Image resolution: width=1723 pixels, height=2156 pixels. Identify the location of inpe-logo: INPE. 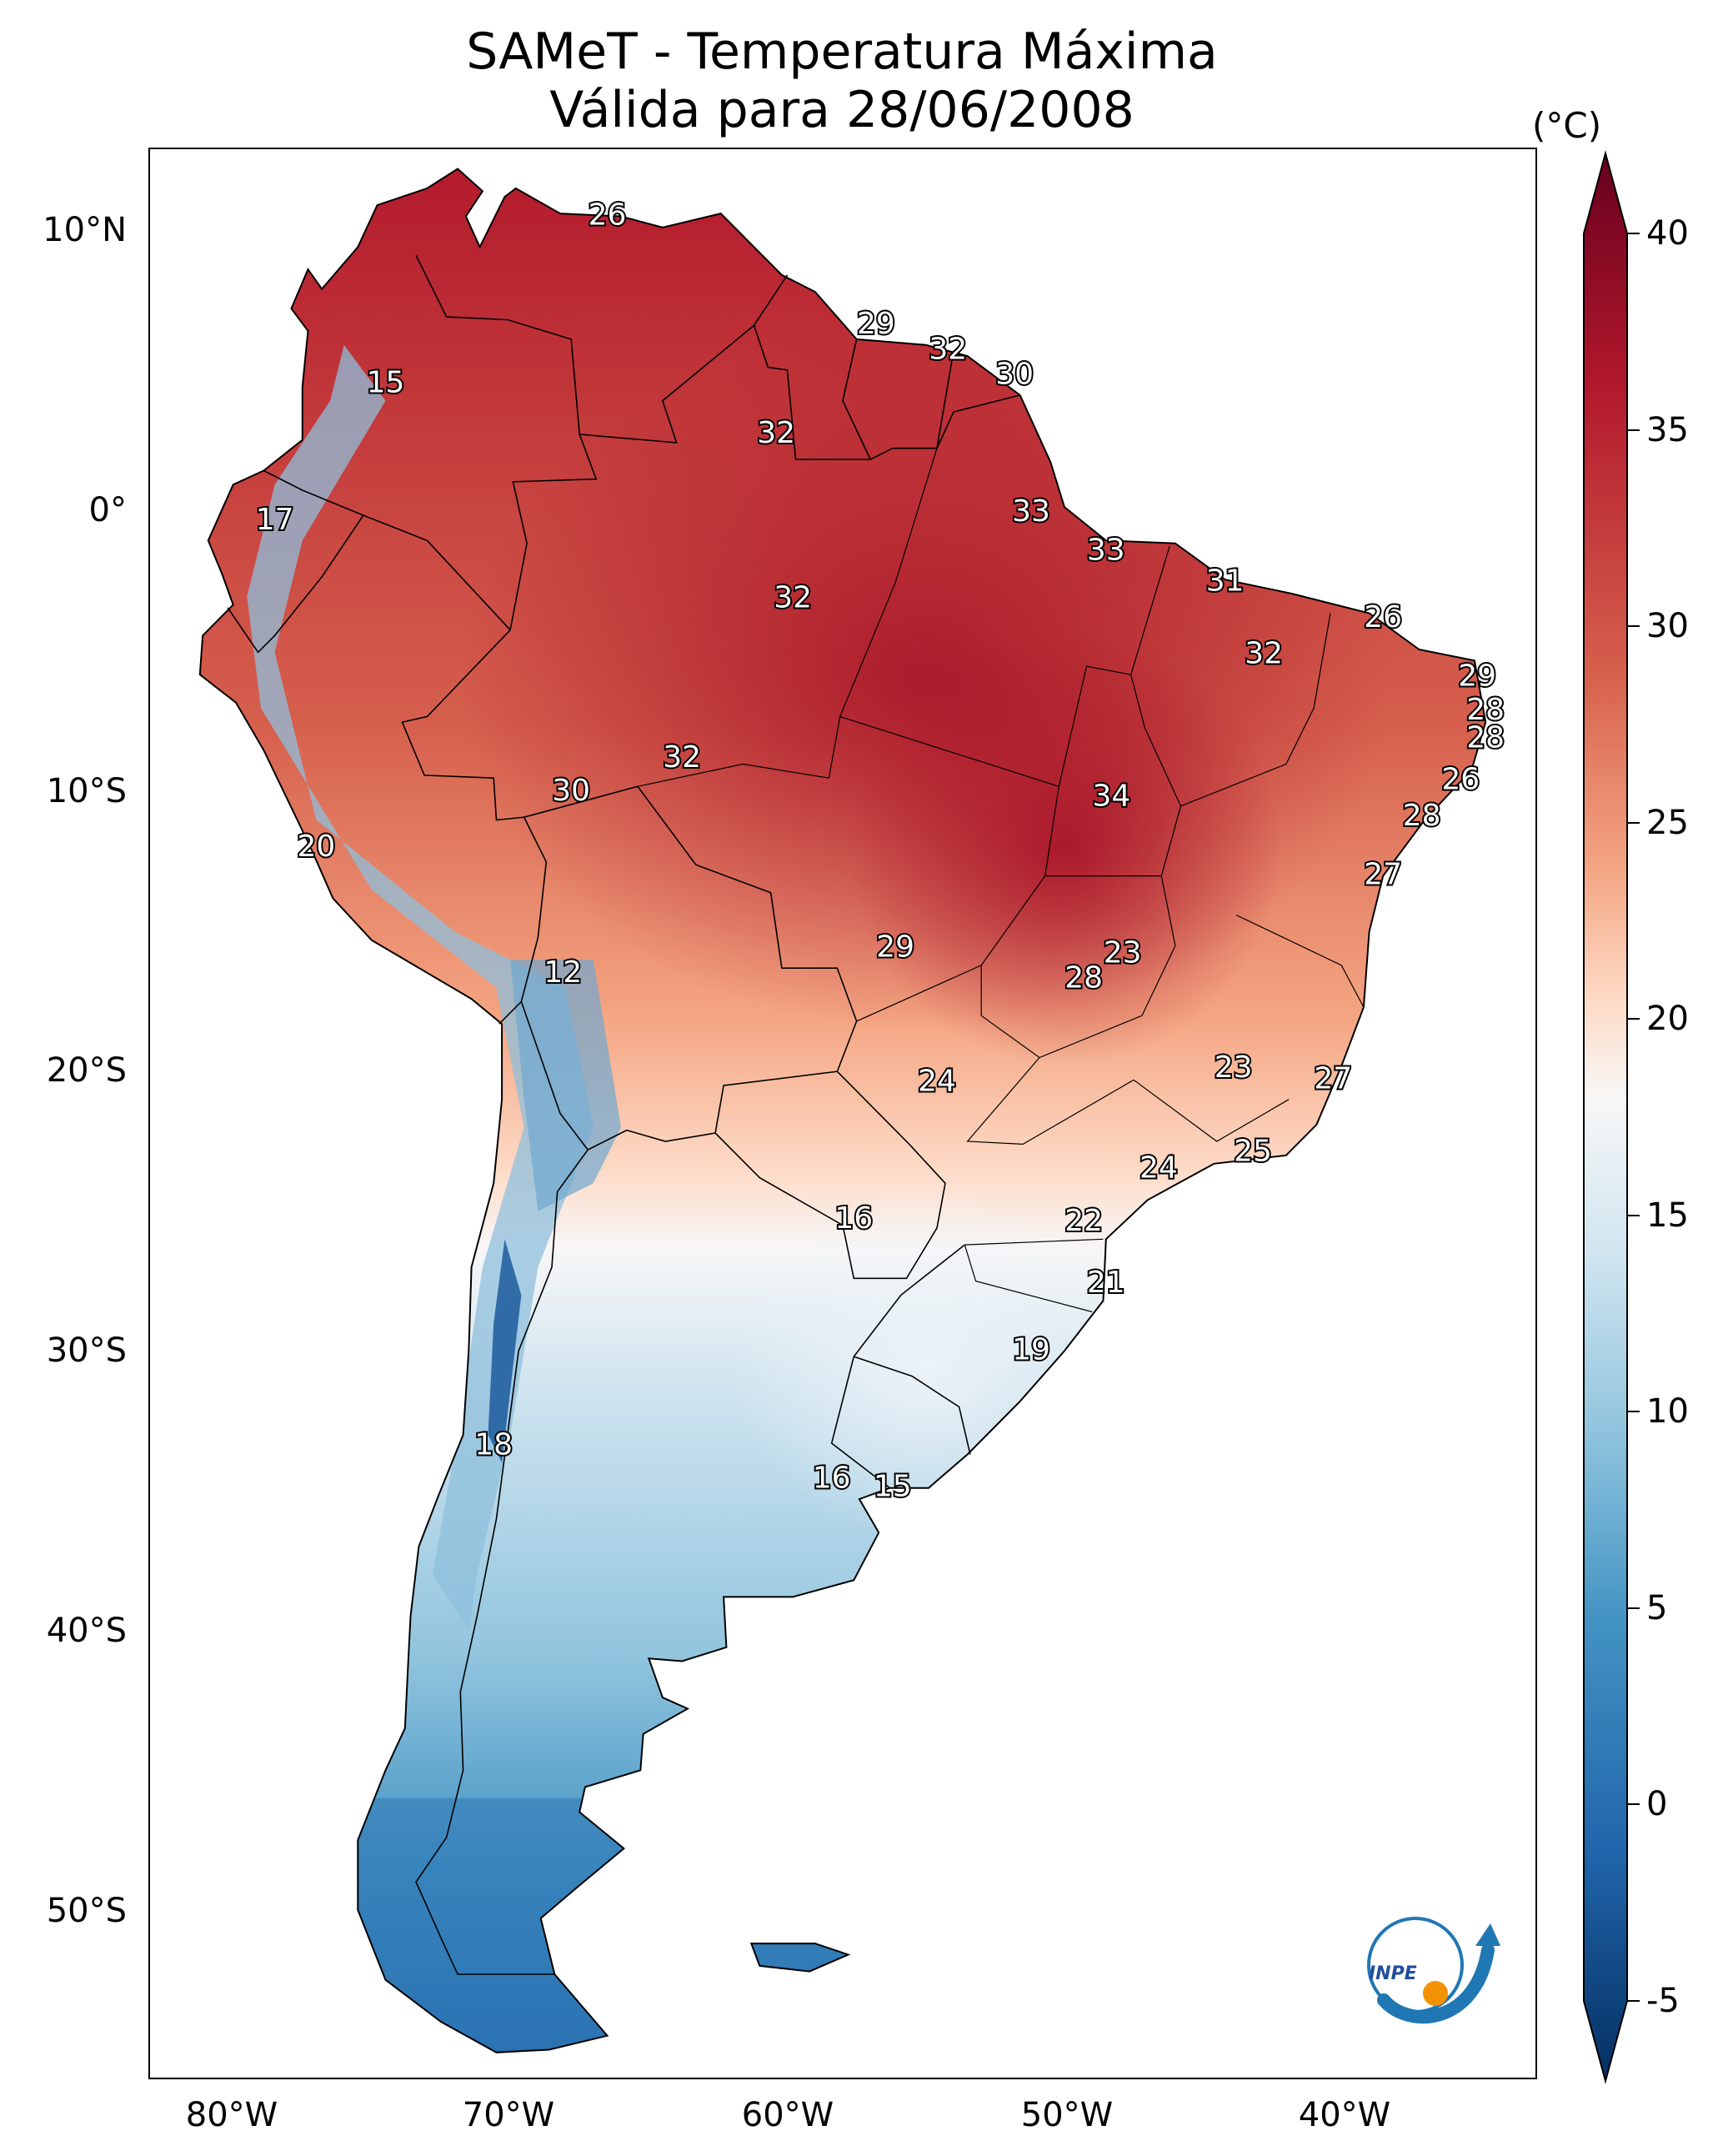
(1433, 1970).